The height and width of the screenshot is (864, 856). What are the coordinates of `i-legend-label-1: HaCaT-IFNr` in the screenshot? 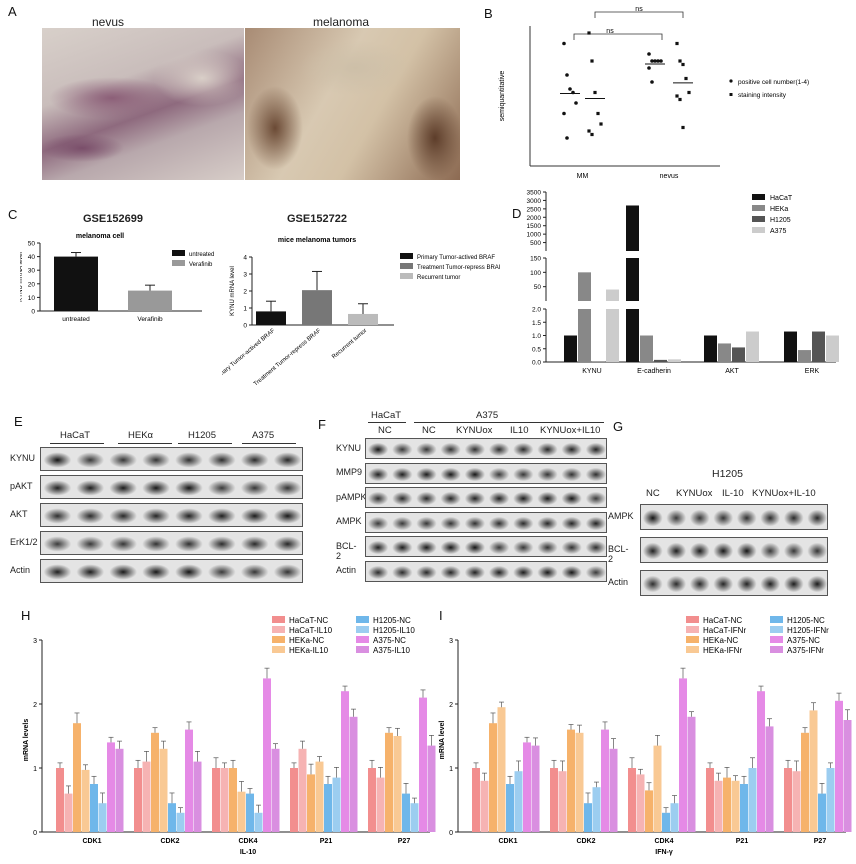 It's located at (724, 630).